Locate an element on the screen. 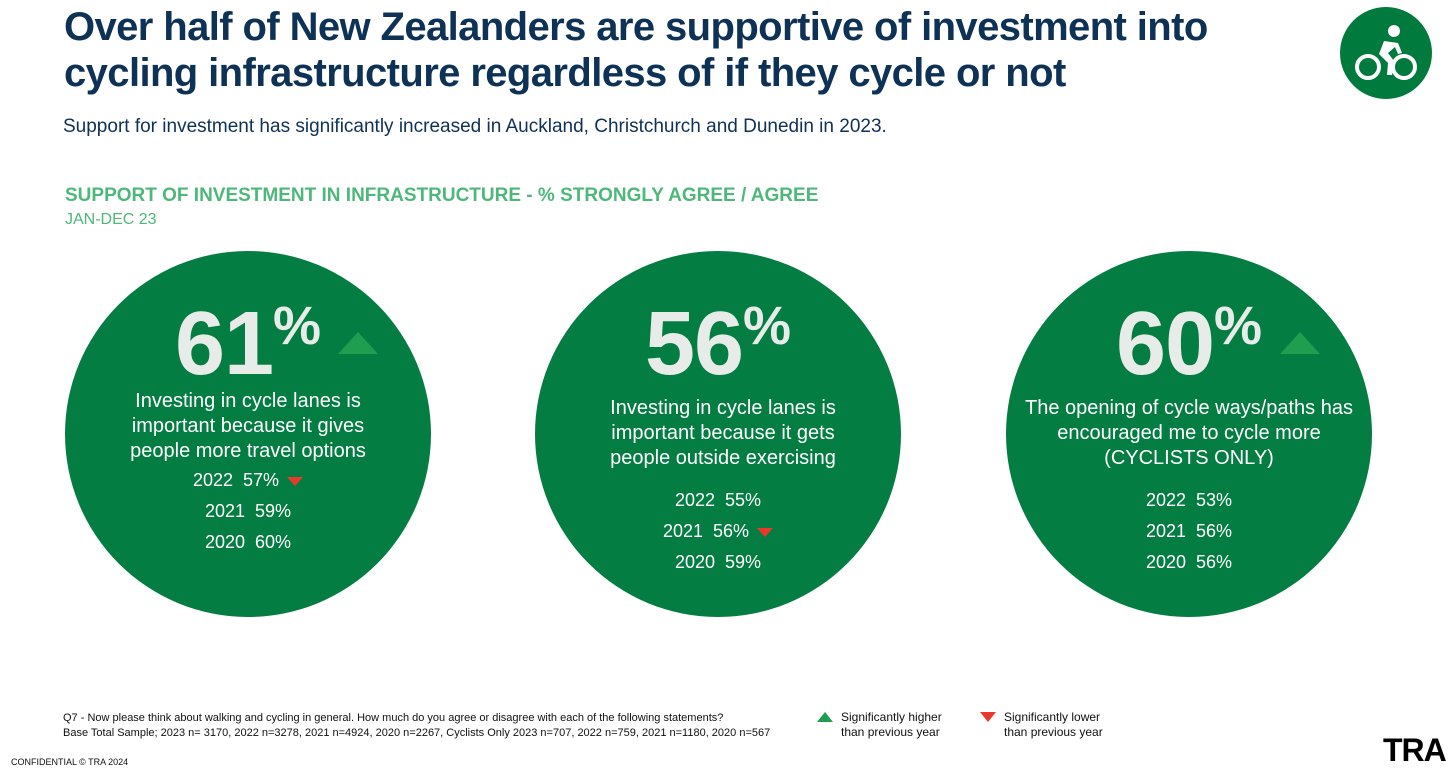 The height and width of the screenshot is (778, 1456). legend-higher-line2: than previous year is located at coordinates (890, 732).